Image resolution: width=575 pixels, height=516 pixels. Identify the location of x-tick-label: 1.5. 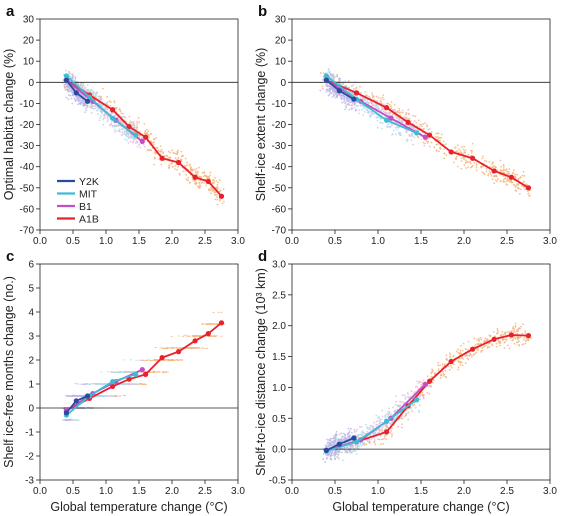
(139, 241).